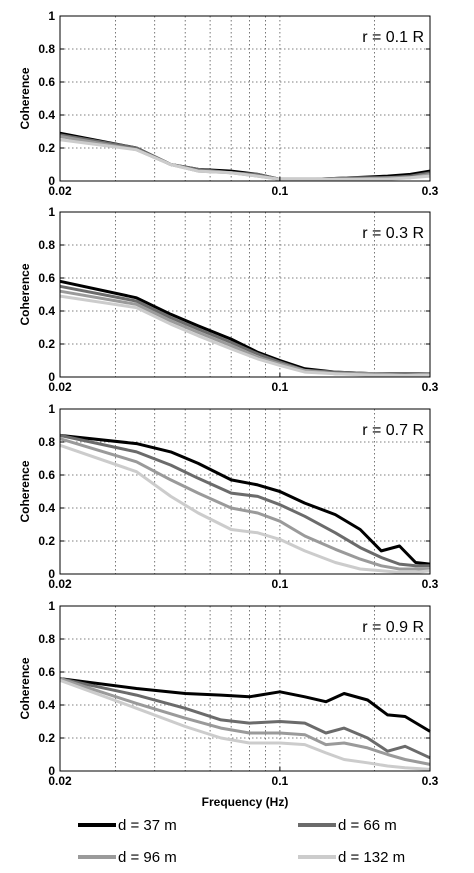 The image size is (474, 873). I want to click on legend-item: d = 132 m, so click(351, 857).